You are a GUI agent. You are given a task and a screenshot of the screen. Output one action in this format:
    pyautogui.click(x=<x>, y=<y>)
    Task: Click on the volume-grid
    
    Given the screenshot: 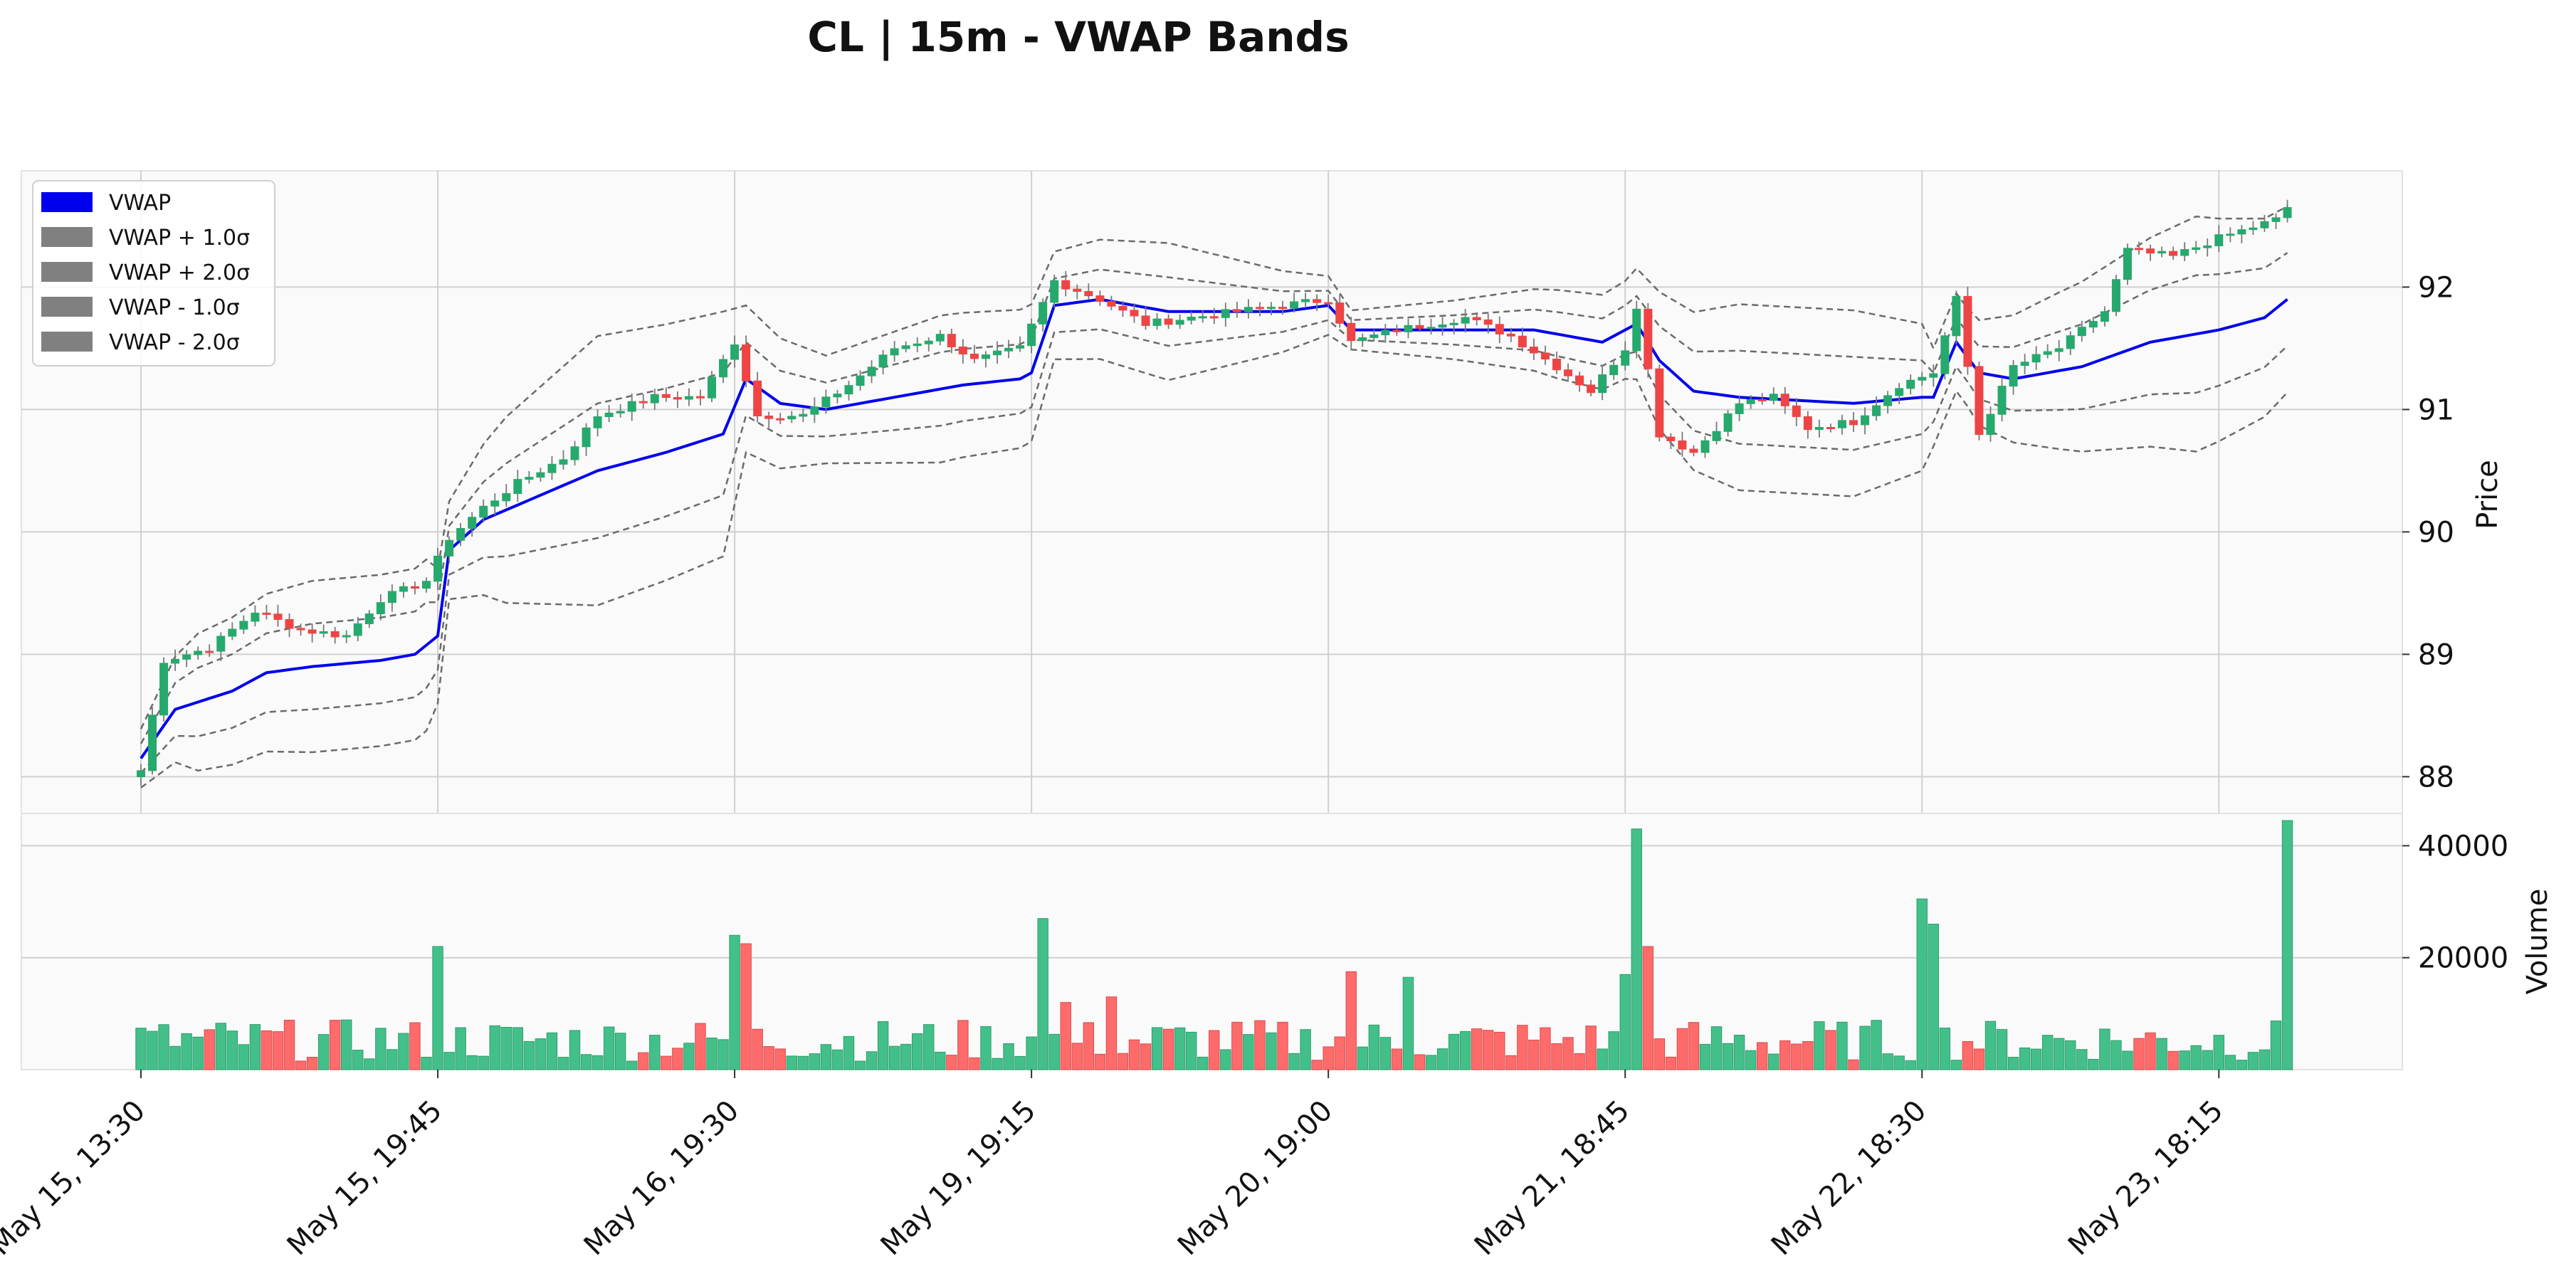 What is the action you would take?
    pyautogui.click(x=1212, y=902)
    